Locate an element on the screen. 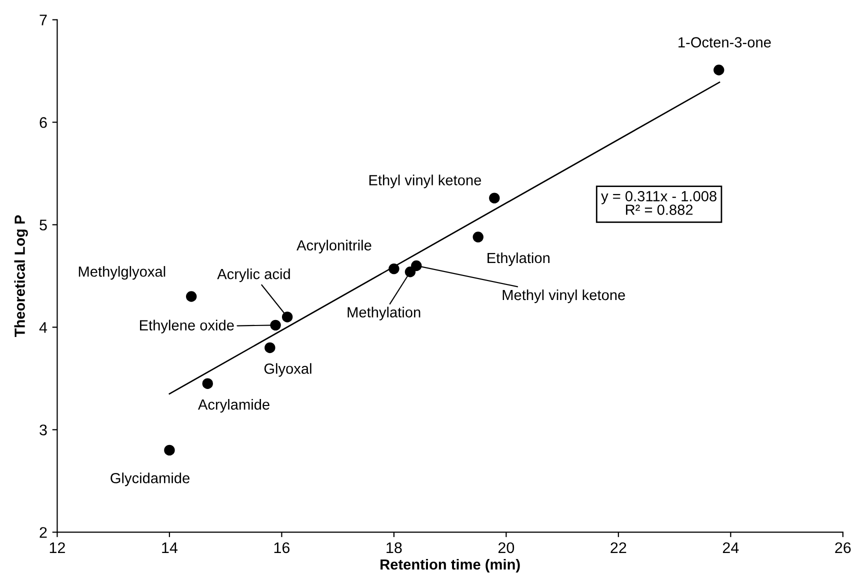 The image size is (854, 581). x-tick-label: 14 is located at coordinates (170, 547).